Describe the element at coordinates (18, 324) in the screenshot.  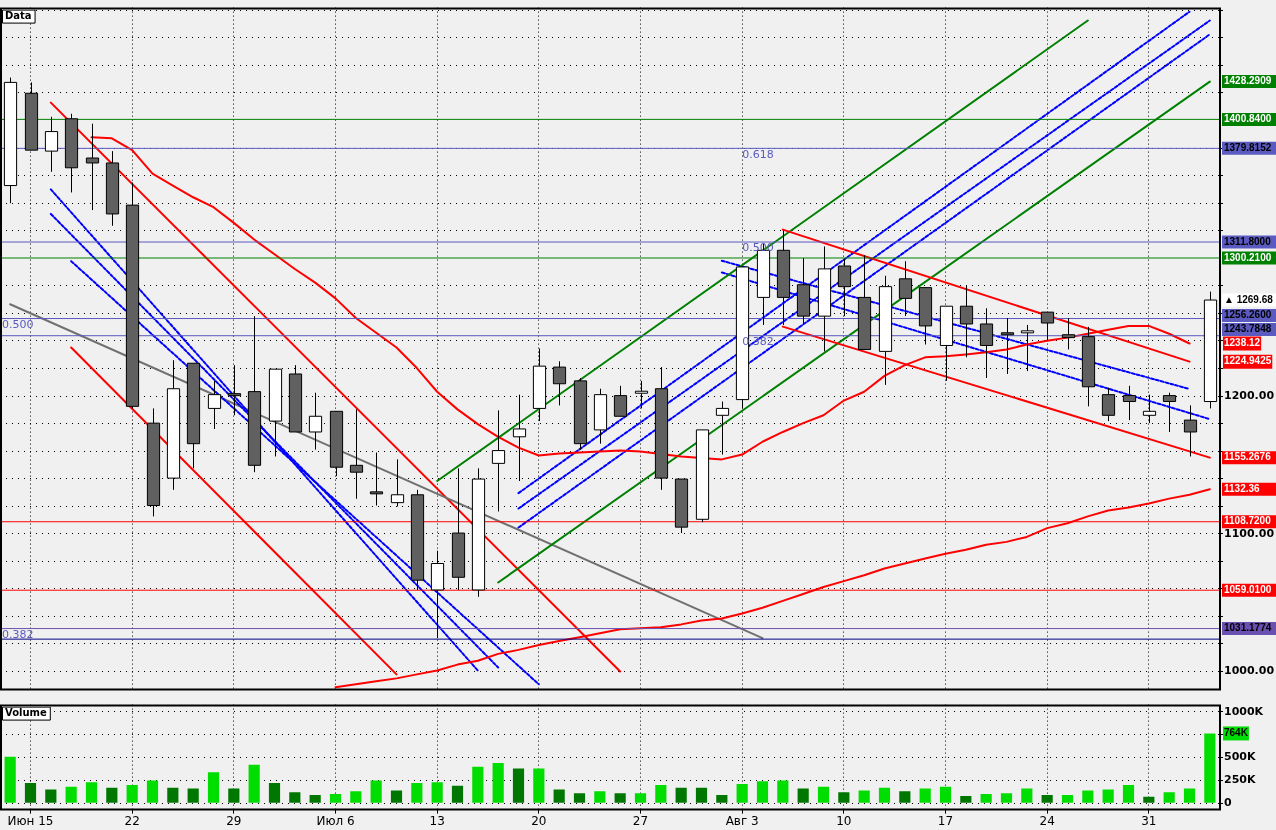
I see `annotation: 0.500` at that location.